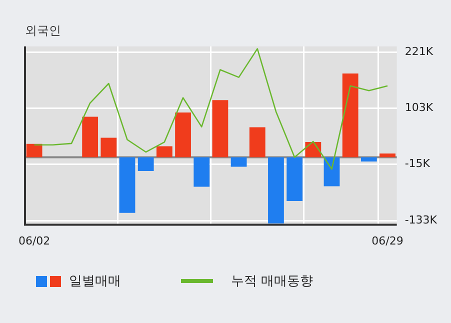 The width and height of the screenshot is (451, 323). I want to click on x-tick-label: 06/02, so click(34, 241).